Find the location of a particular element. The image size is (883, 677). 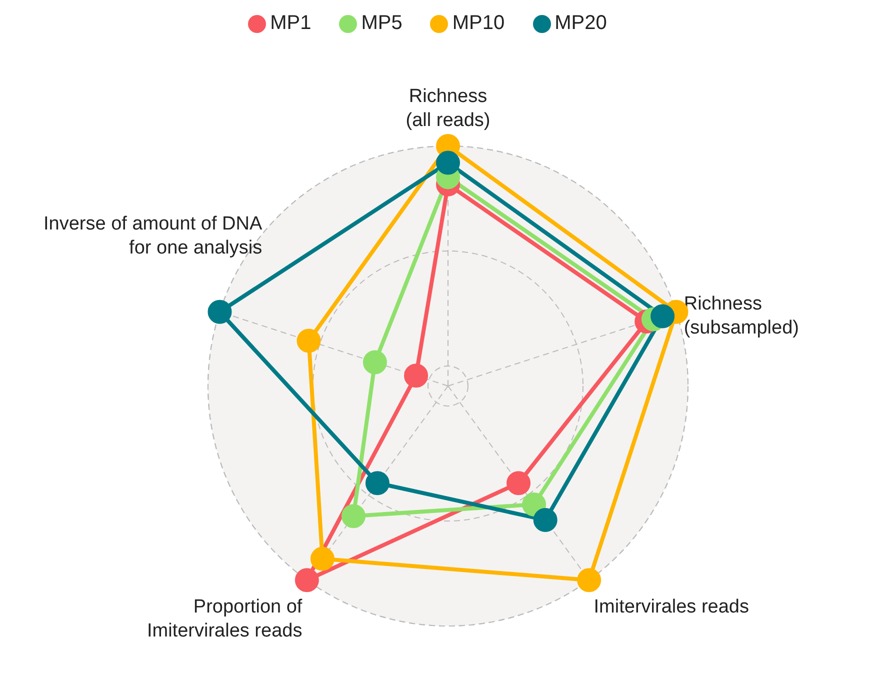

legend-label: MP1 is located at coordinates (291, 23).